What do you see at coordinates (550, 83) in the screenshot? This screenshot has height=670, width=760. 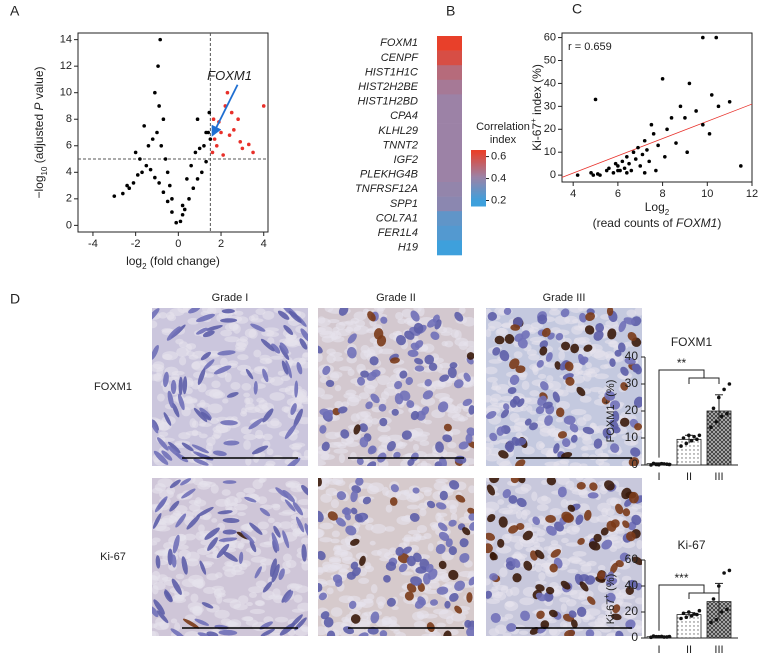 I see `y-tick-label: 40` at bounding box center [550, 83].